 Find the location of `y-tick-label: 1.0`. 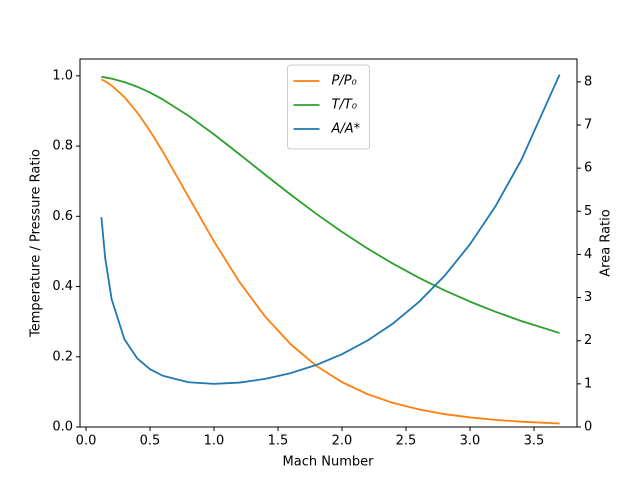

y-tick-label: 1.0 is located at coordinates (62, 75).